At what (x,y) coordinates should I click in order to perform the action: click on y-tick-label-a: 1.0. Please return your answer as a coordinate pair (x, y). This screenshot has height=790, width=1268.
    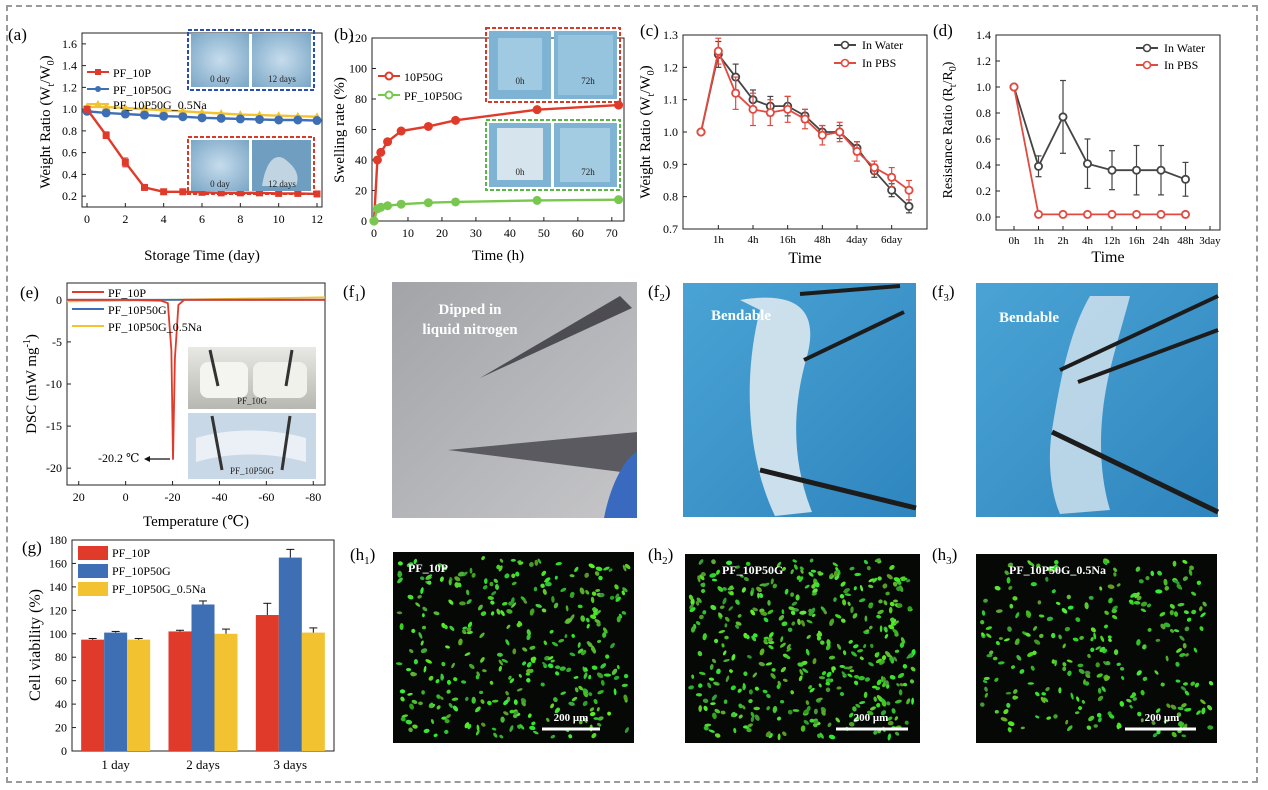
    Looking at the image, I should click on (69, 109).